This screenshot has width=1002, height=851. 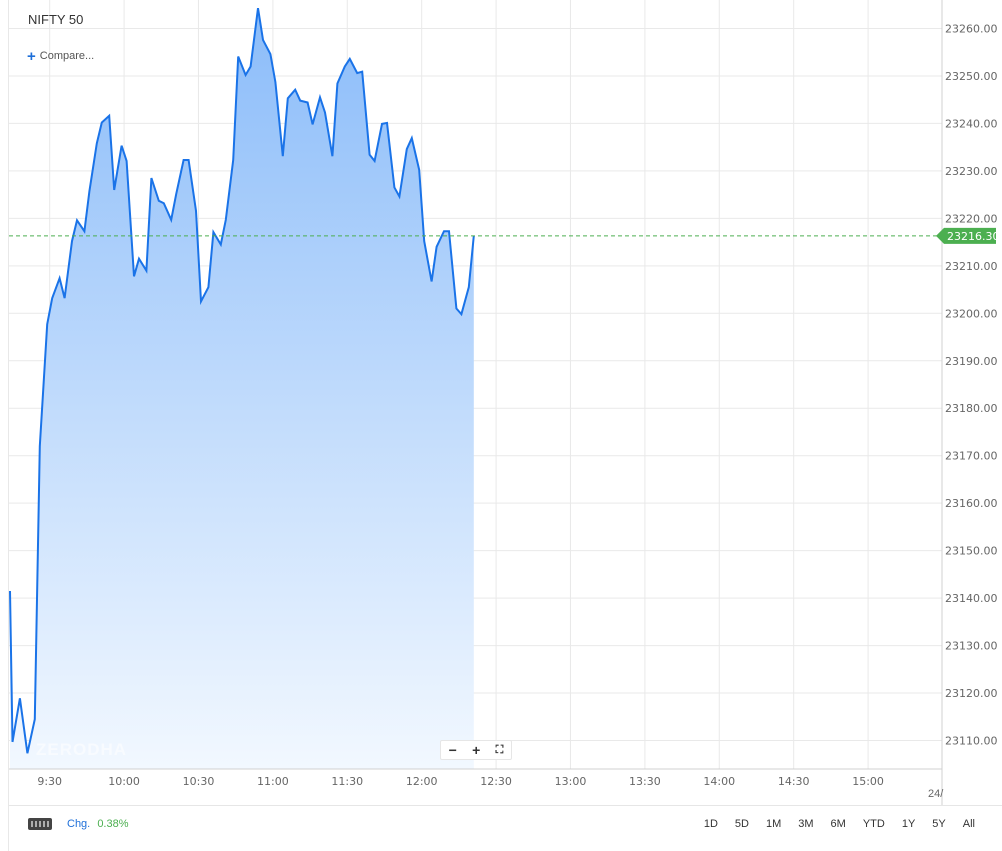 What do you see at coordinates (971, 551) in the screenshot?
I see `y-tick-label: 23150.00` at bounding box center [971, 551].